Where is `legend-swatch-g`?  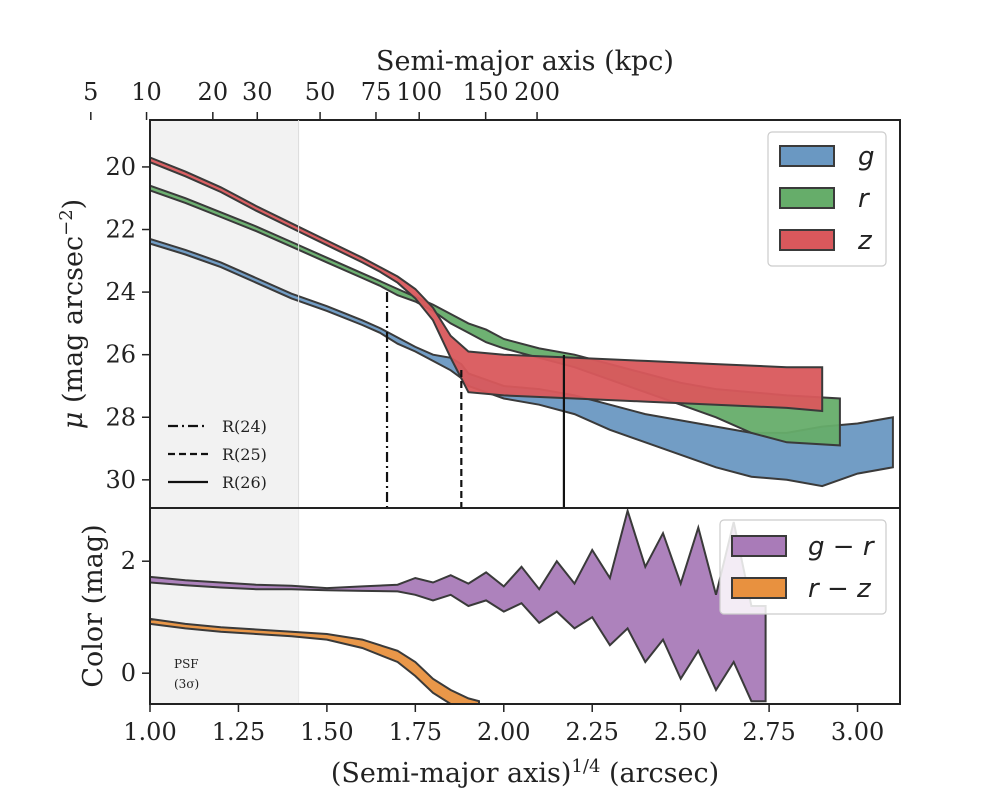
legend-swatch-g is located at coordinates (807, 156).